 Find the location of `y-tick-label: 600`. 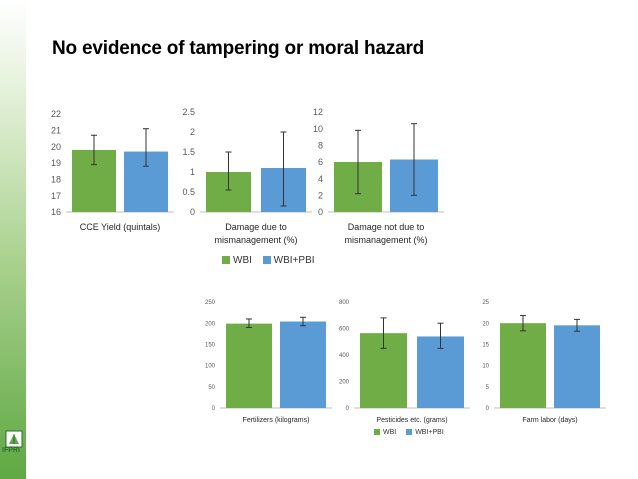

y-tick-label: 600 is located at coordinates (344, 330).